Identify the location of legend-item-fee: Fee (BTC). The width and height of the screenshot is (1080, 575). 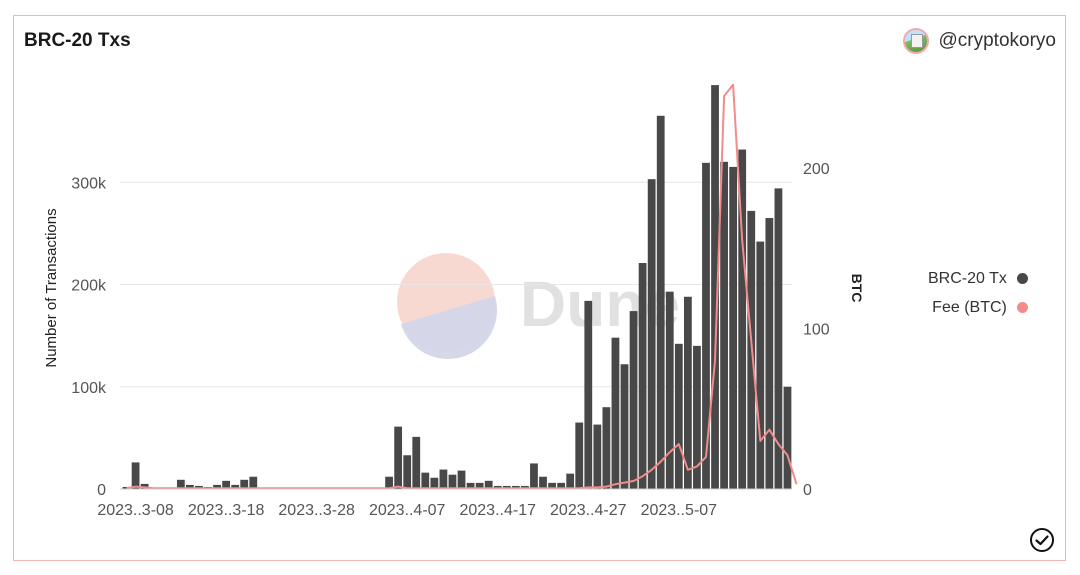
(978, 307).